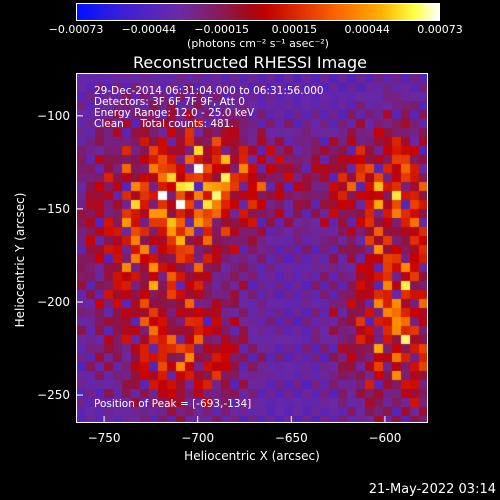 This screenshot has width=500, height=500. I want to click on colorbar, so click(258, 12).